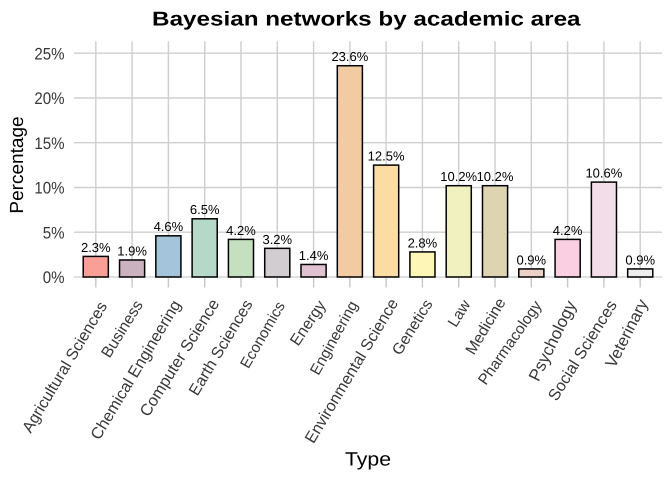  I want to click on svg-text: 6.5%, so click(205, 209).